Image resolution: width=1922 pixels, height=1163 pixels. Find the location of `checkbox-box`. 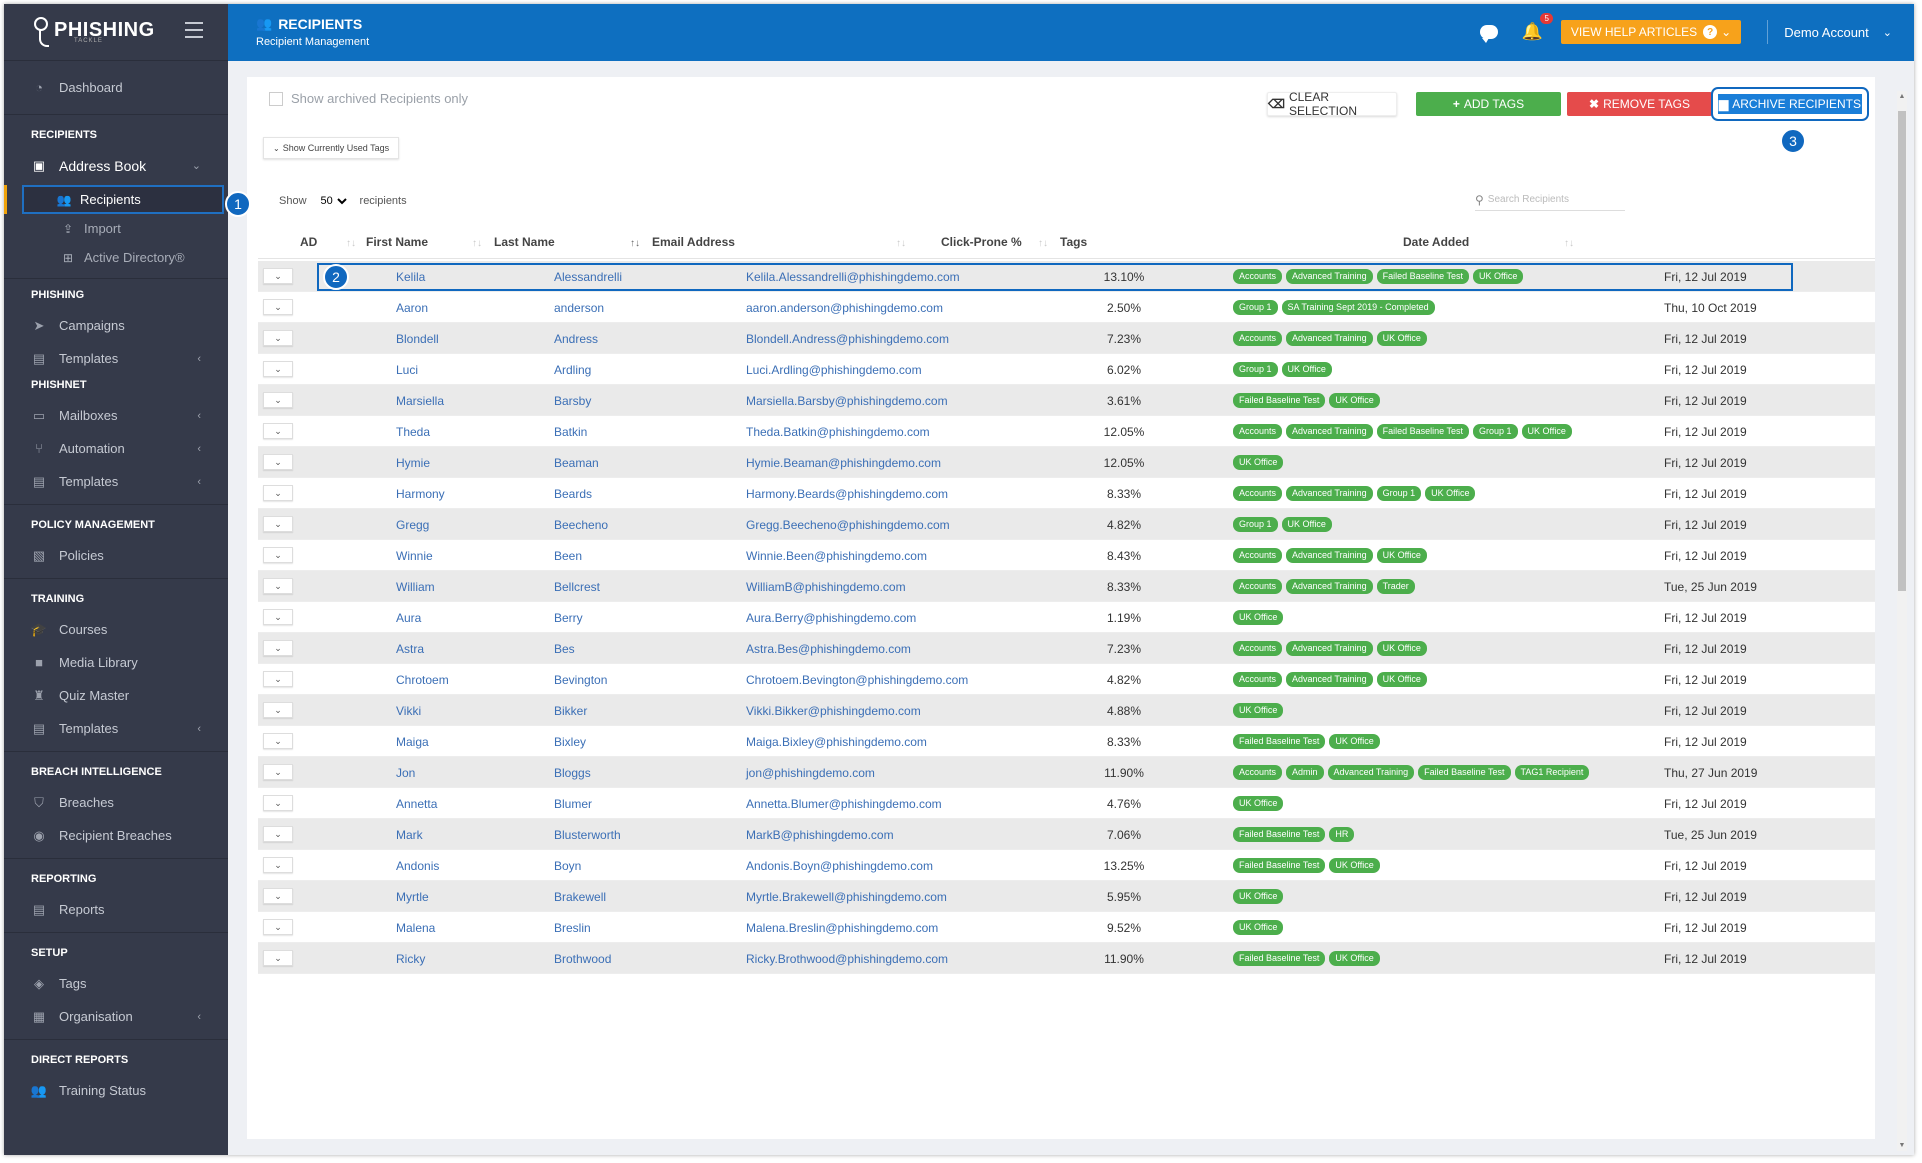

checkbox-box is located at coordinates (276, 98).